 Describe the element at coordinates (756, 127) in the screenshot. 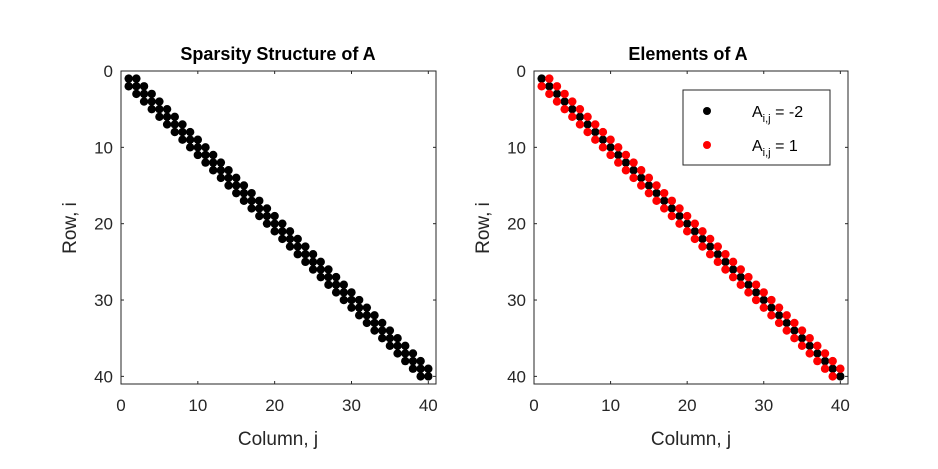

I see `legend-box` at that location.